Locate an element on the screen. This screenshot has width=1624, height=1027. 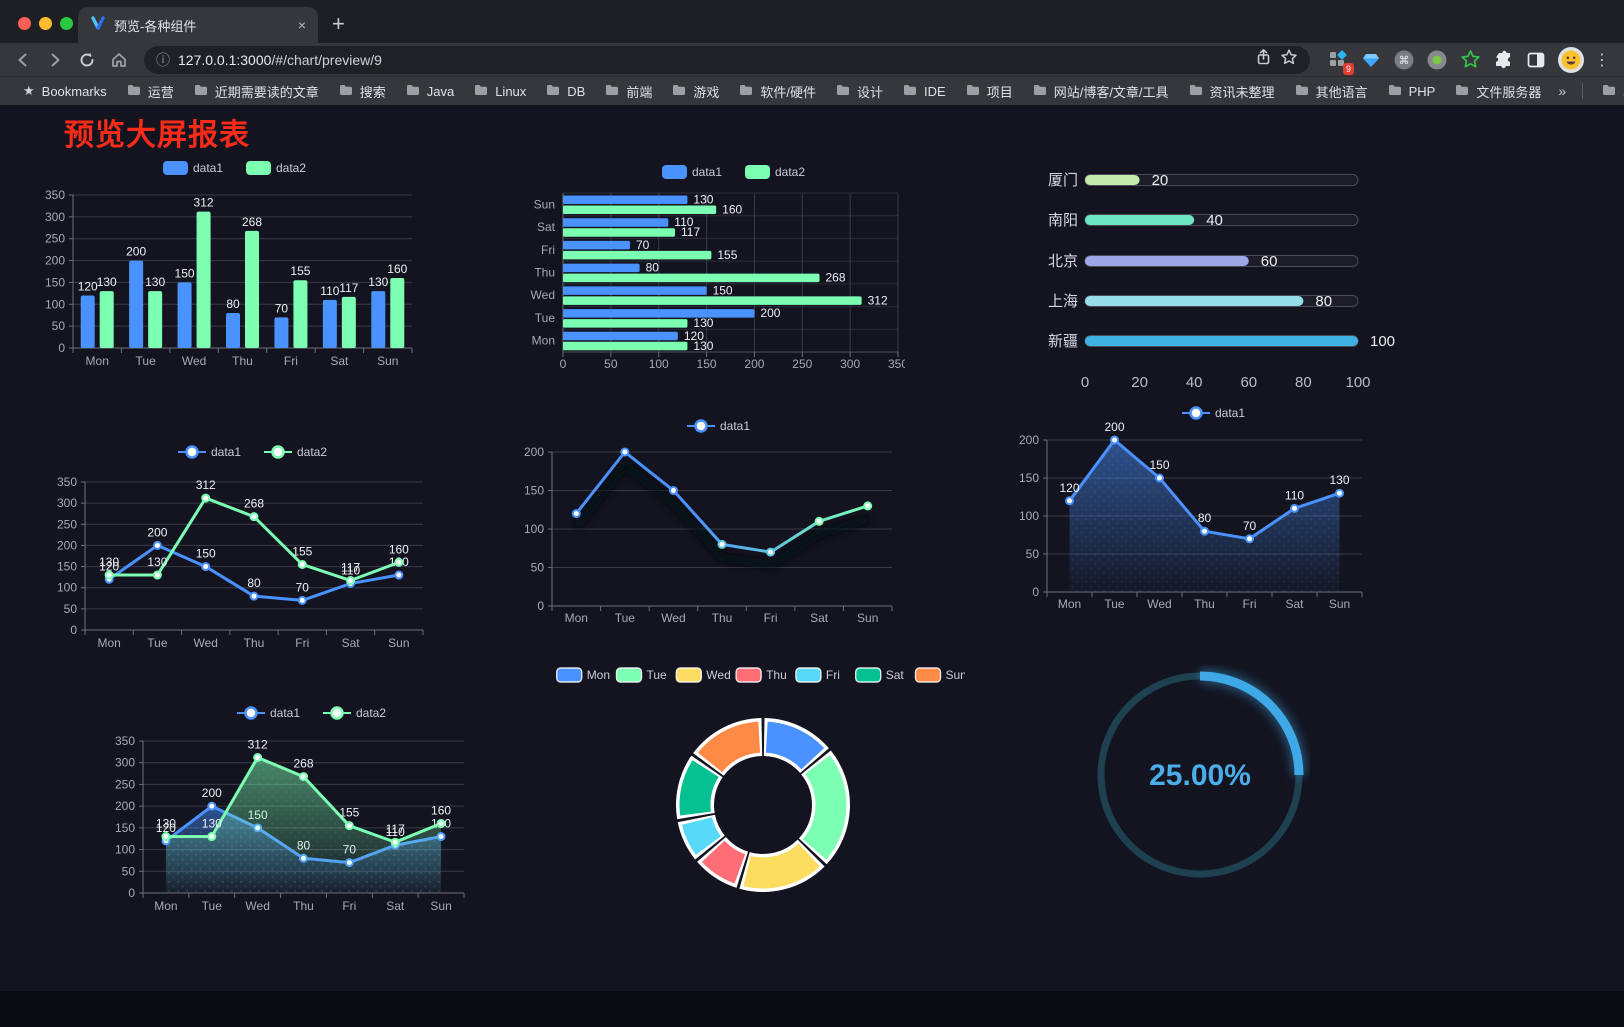
extension-command-icon: ⌘ is located at coordinates (1404, 60).